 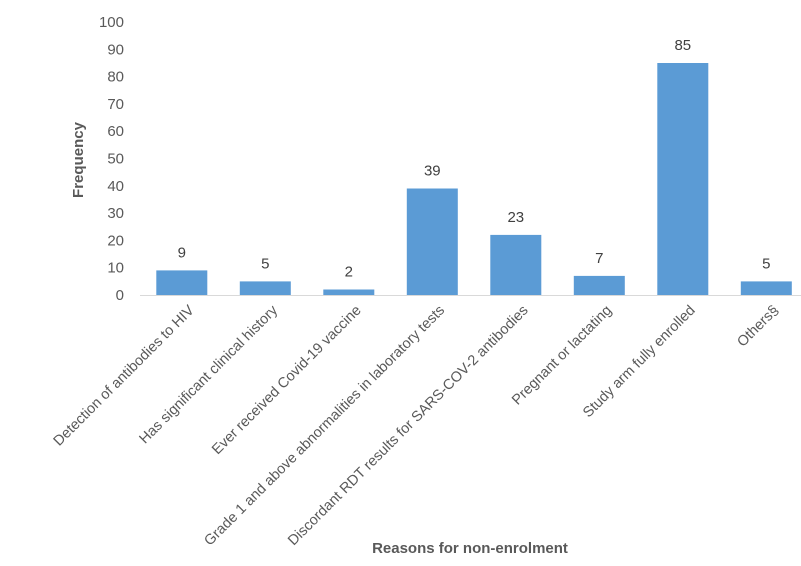 I want to click on y-tick-label: 100, so click(x=111, y=22).